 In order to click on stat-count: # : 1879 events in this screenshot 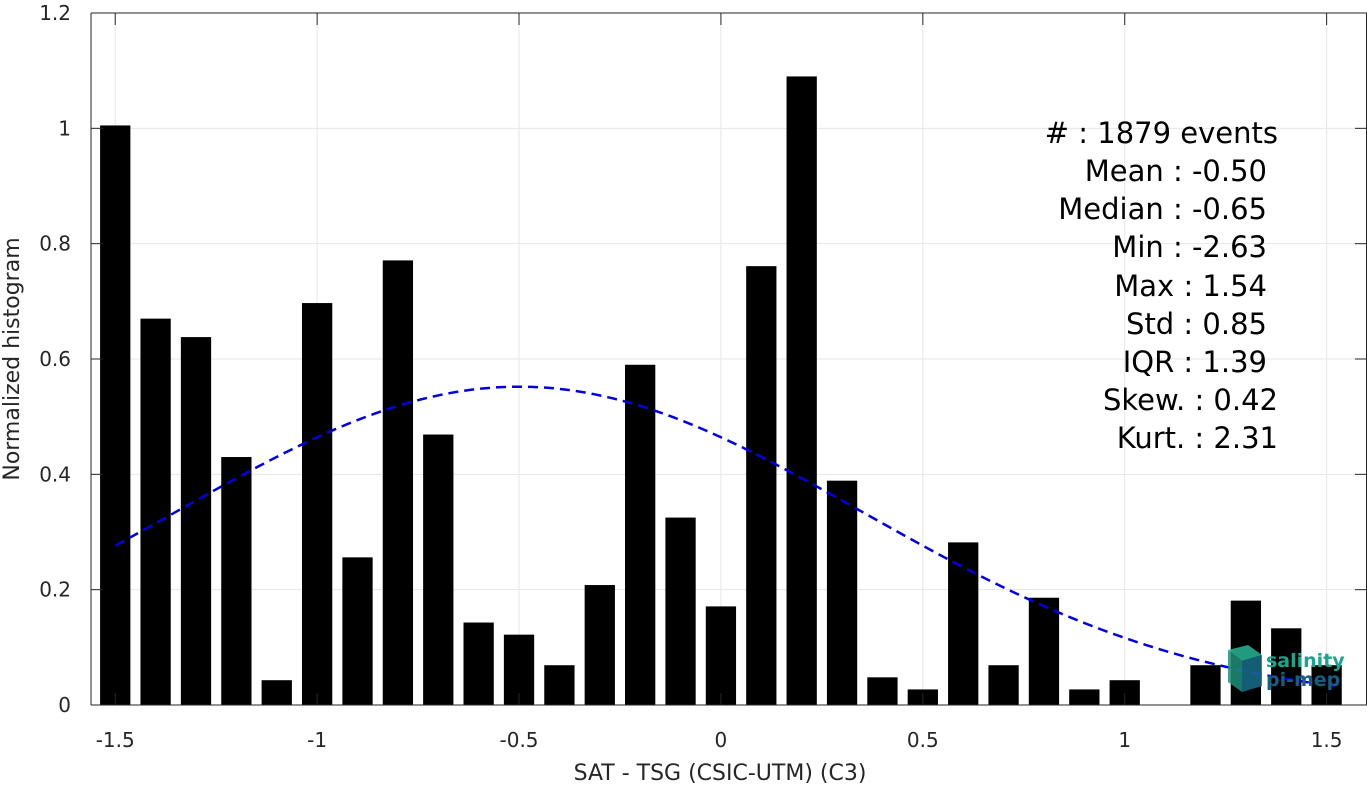, I will do `click(1161, 133)`.